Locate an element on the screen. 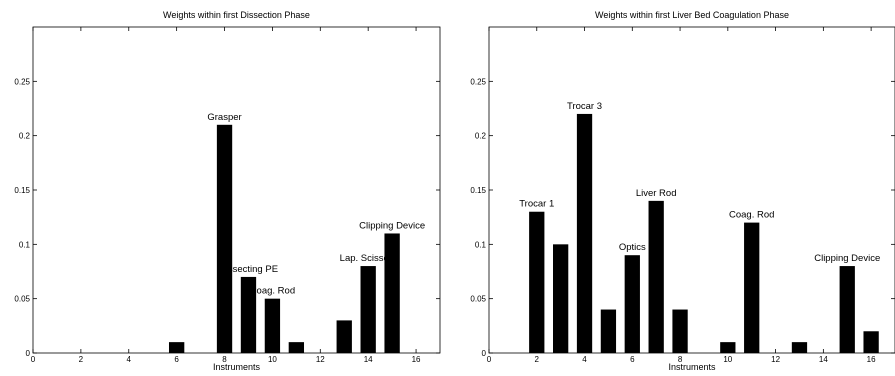 The width and height of the screenshot is (895, 376). bar-annotation: Optics is located at coordinates (632, 247).